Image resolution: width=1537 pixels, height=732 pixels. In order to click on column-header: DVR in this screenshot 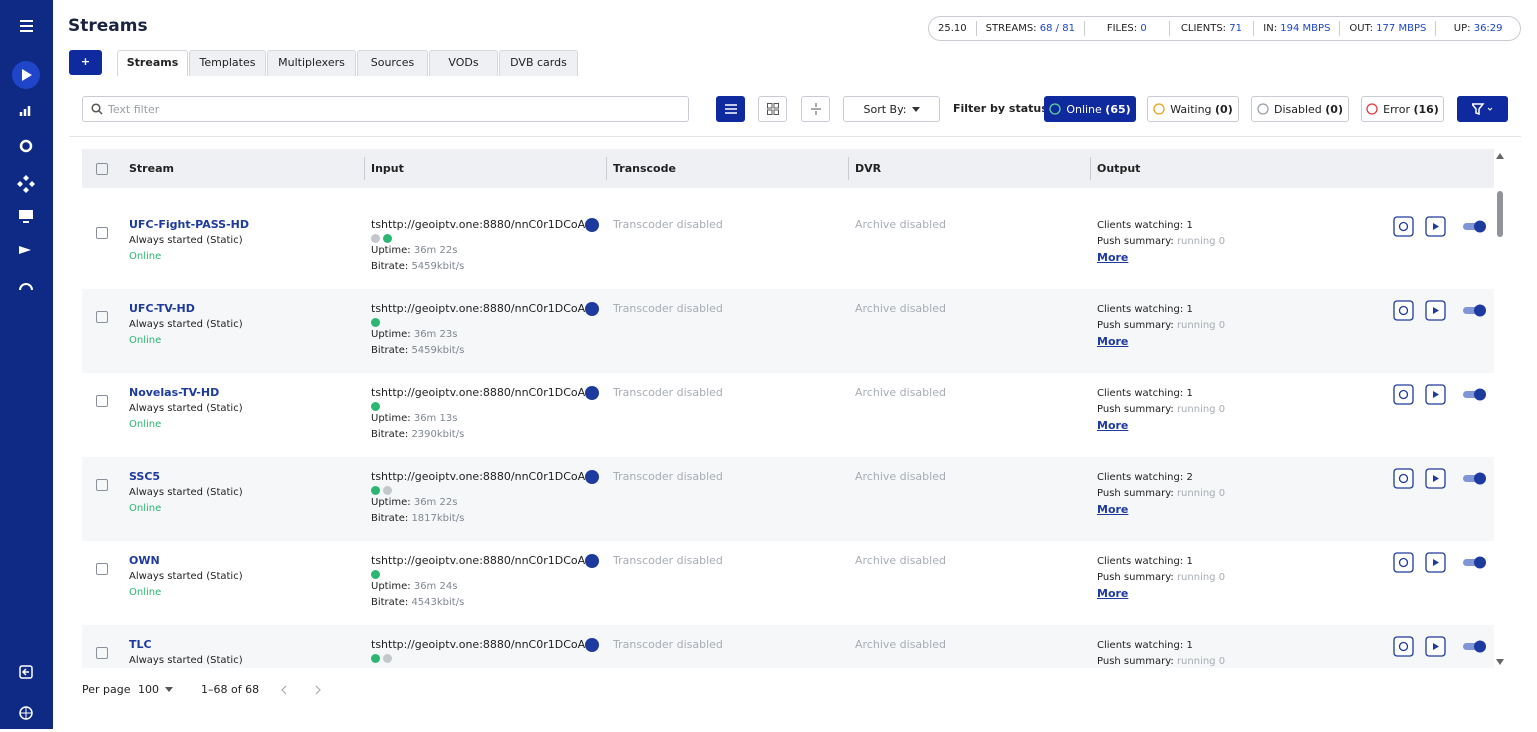, I will do `click(868, 168)`.